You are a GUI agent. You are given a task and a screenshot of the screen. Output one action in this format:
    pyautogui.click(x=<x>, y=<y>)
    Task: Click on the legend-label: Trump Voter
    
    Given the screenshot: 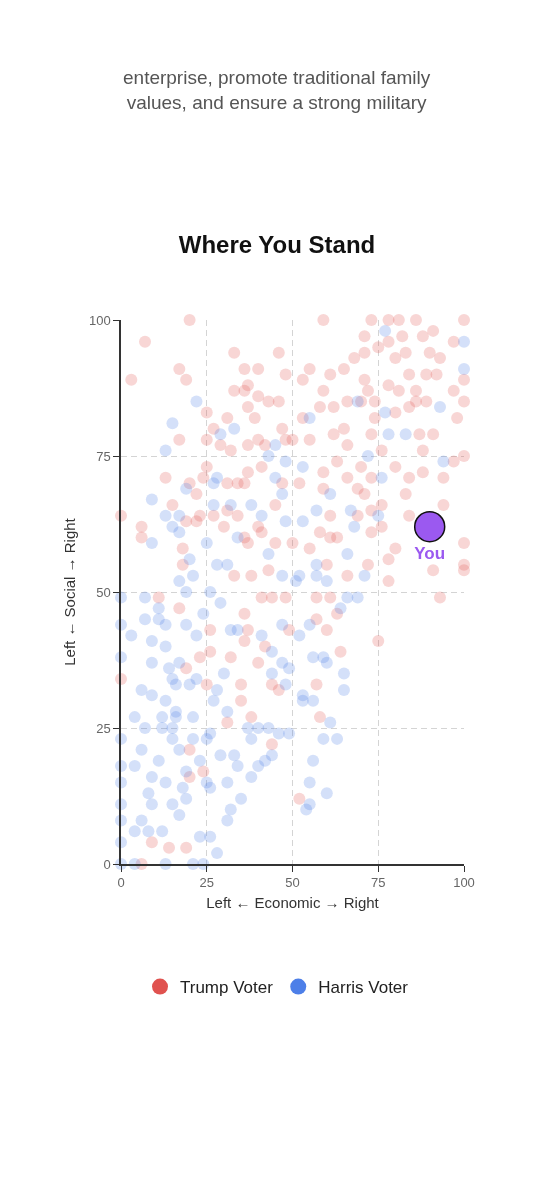 What is the action you would take?
    pyautogui.click(x=227, y=988)
    